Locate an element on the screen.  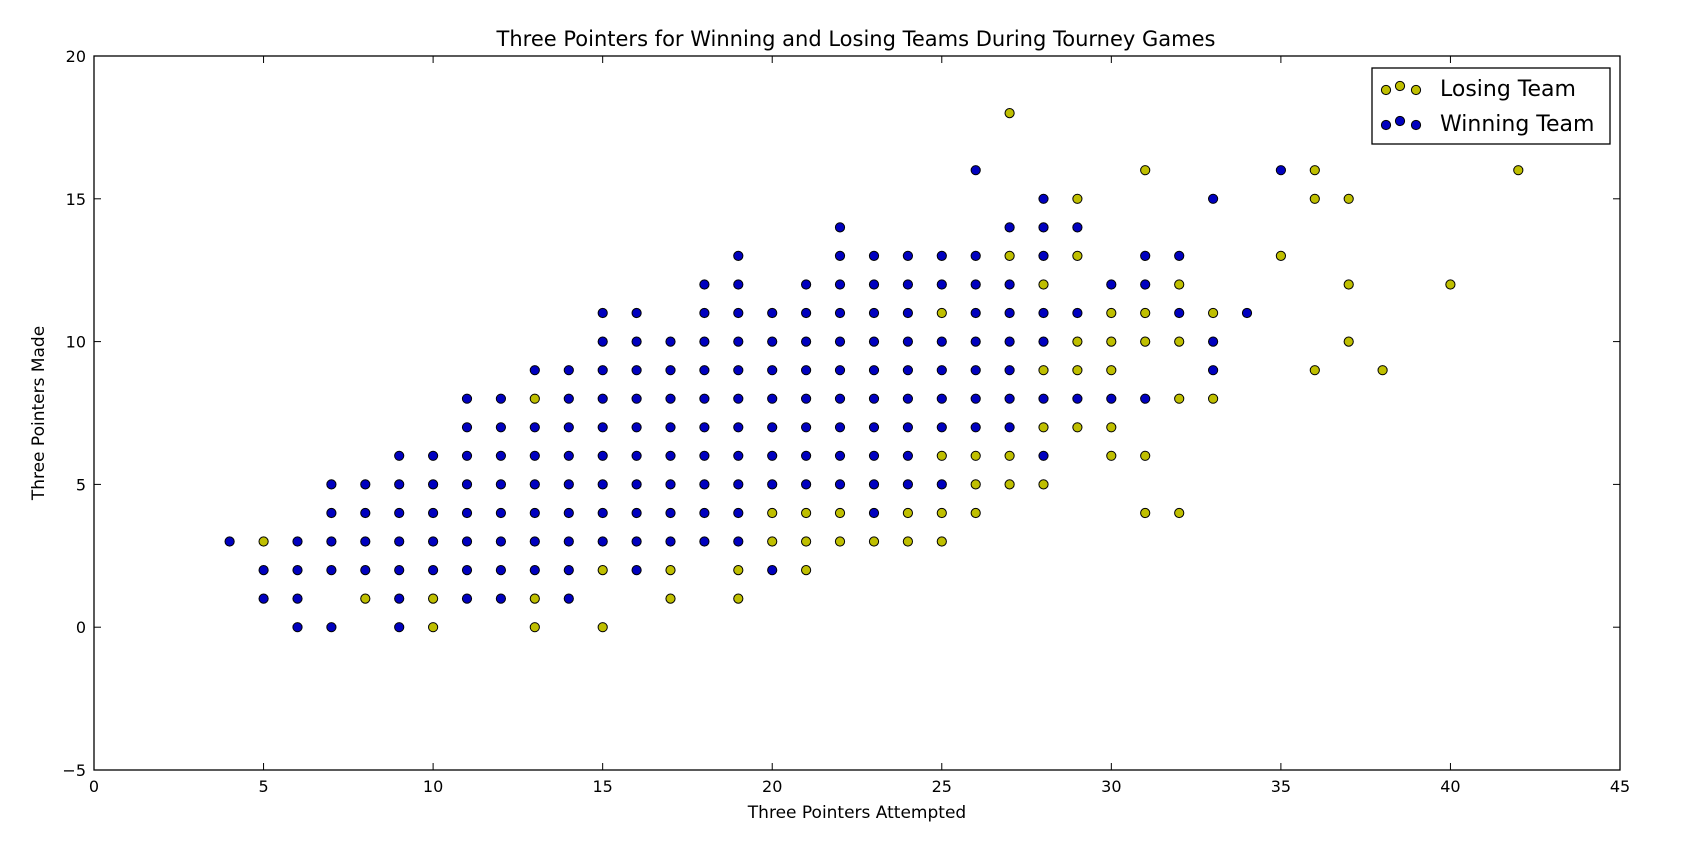
legend-label: Winning Team is located at coordinates (1517, 124).